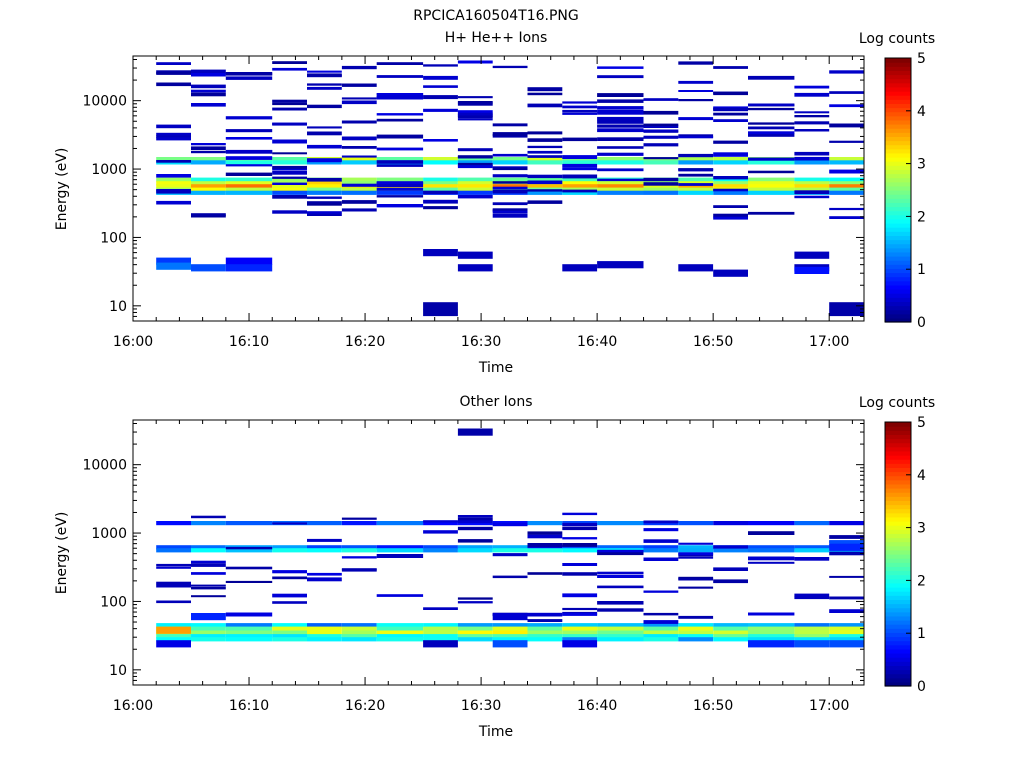 The height and width of the screenshot is (772, 1024). What do you see at coordinates (133, 706) in the screenshot?
I see `x-tick-label: 16:00` at bounding box center [133, 706].